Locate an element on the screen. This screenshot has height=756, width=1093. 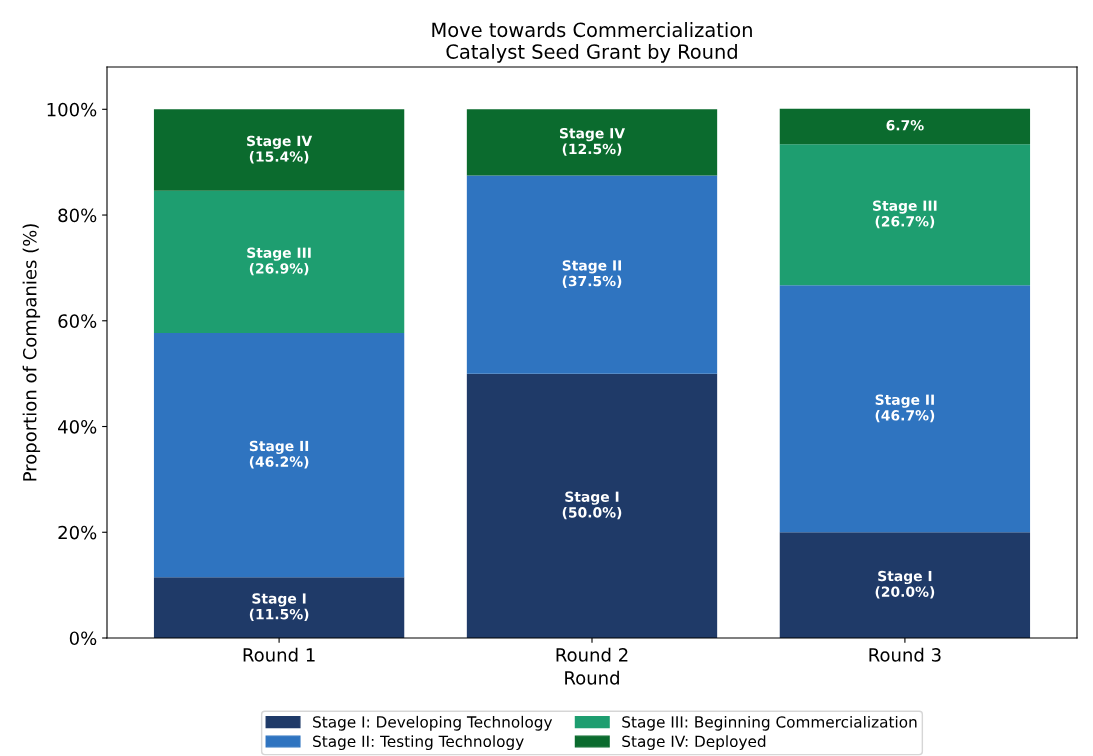
data-label: Stage III (26.9%) is located at coordinates (279, 261).